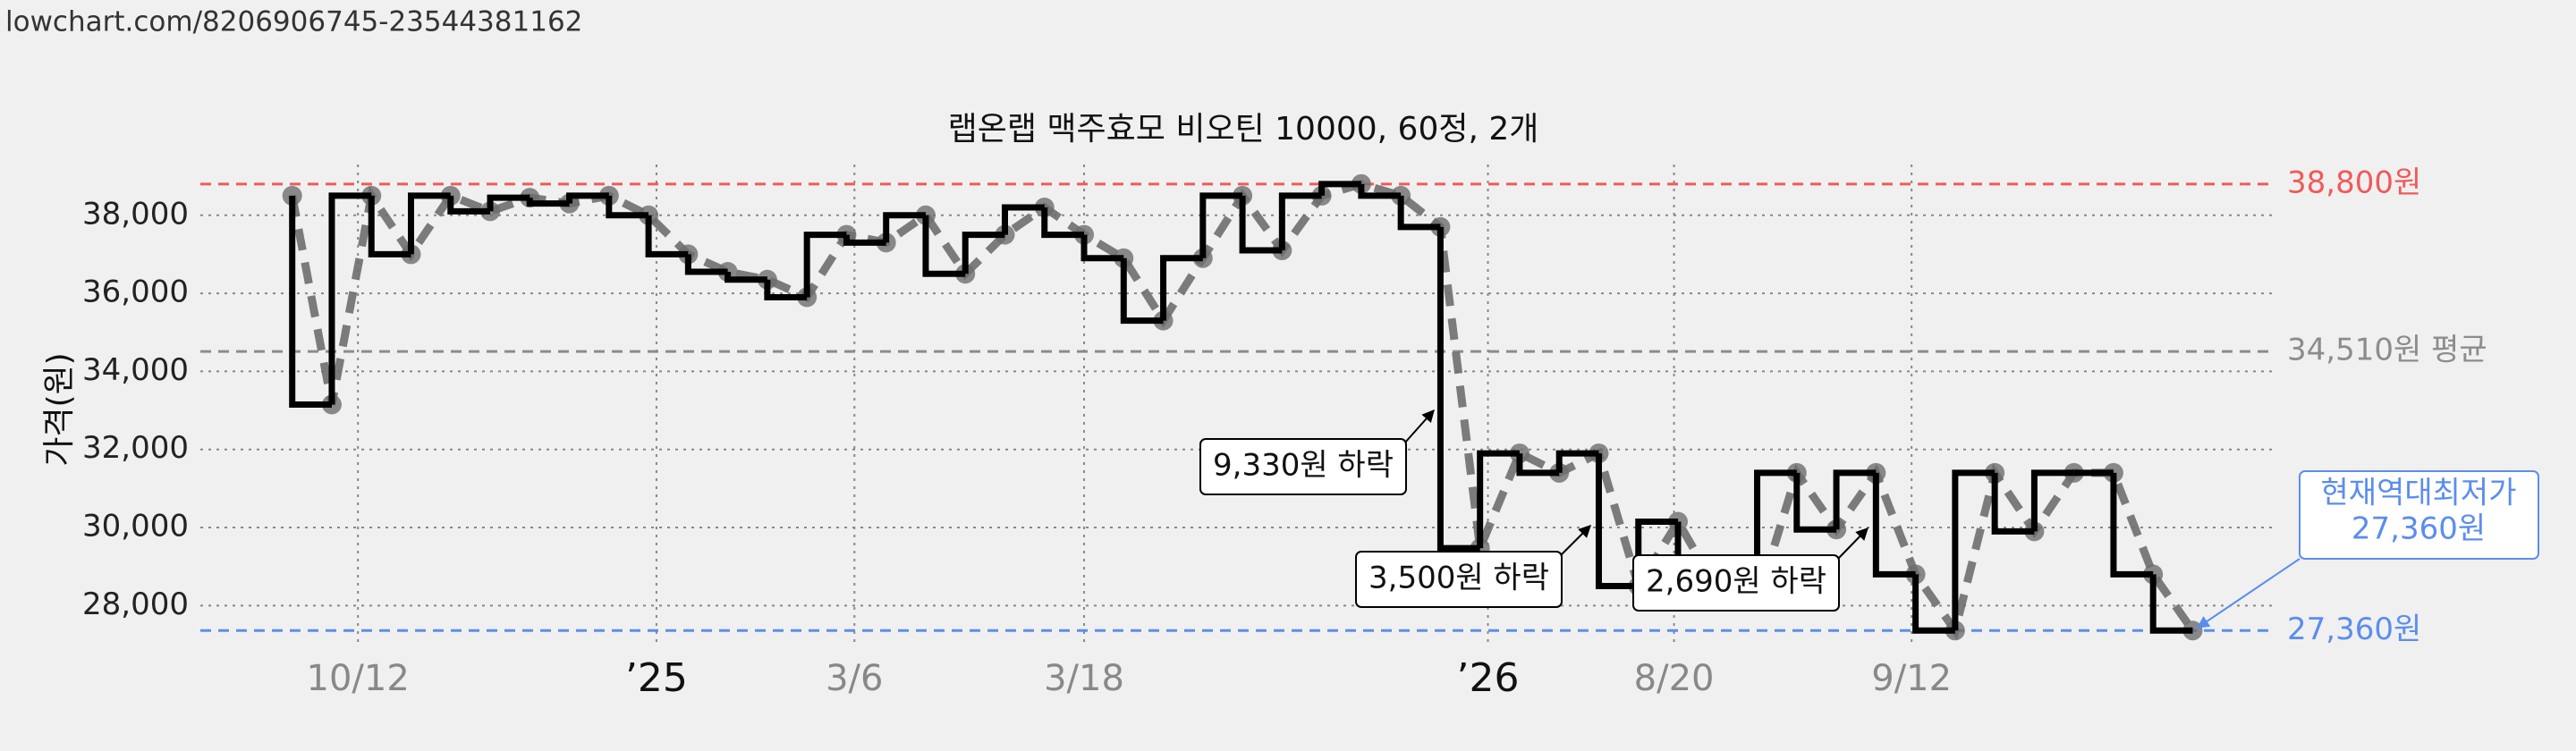  I want to click on callout-text: 27,360원, so click(2418, 529).